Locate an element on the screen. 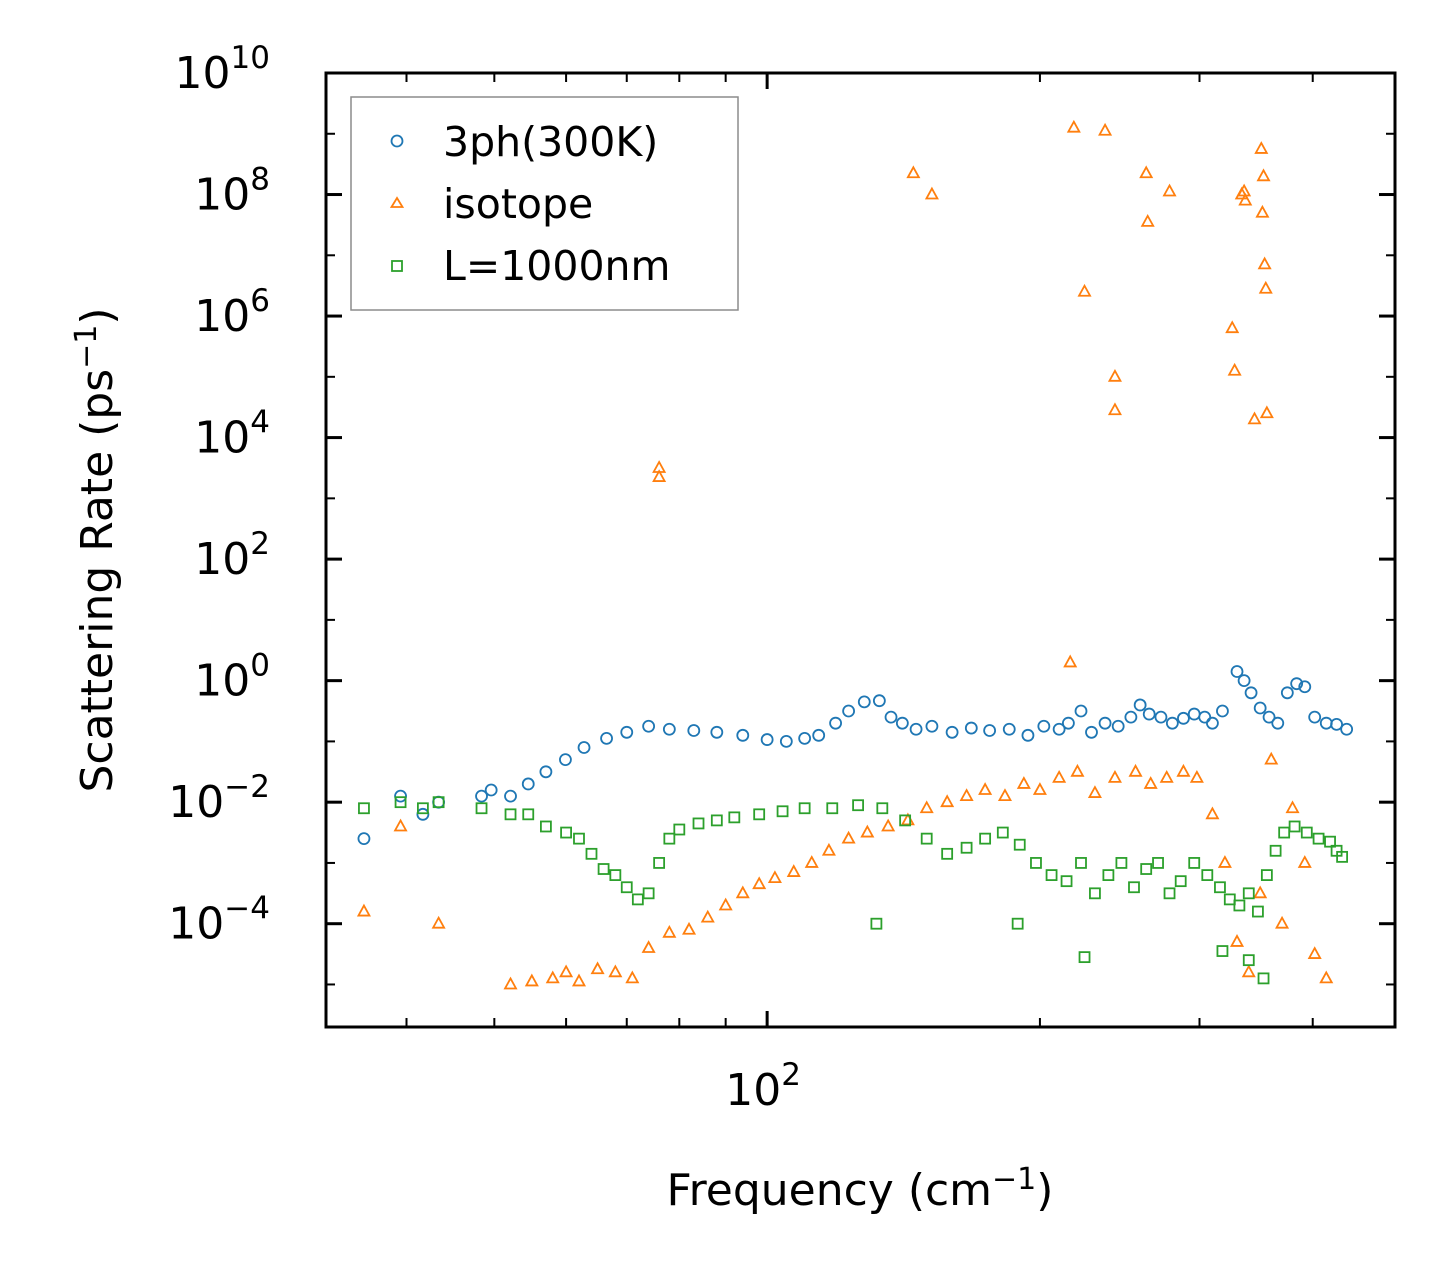 The image size is (1455, 1278). x-tick-label-base: 10 is located at coordinates (753, 1090).